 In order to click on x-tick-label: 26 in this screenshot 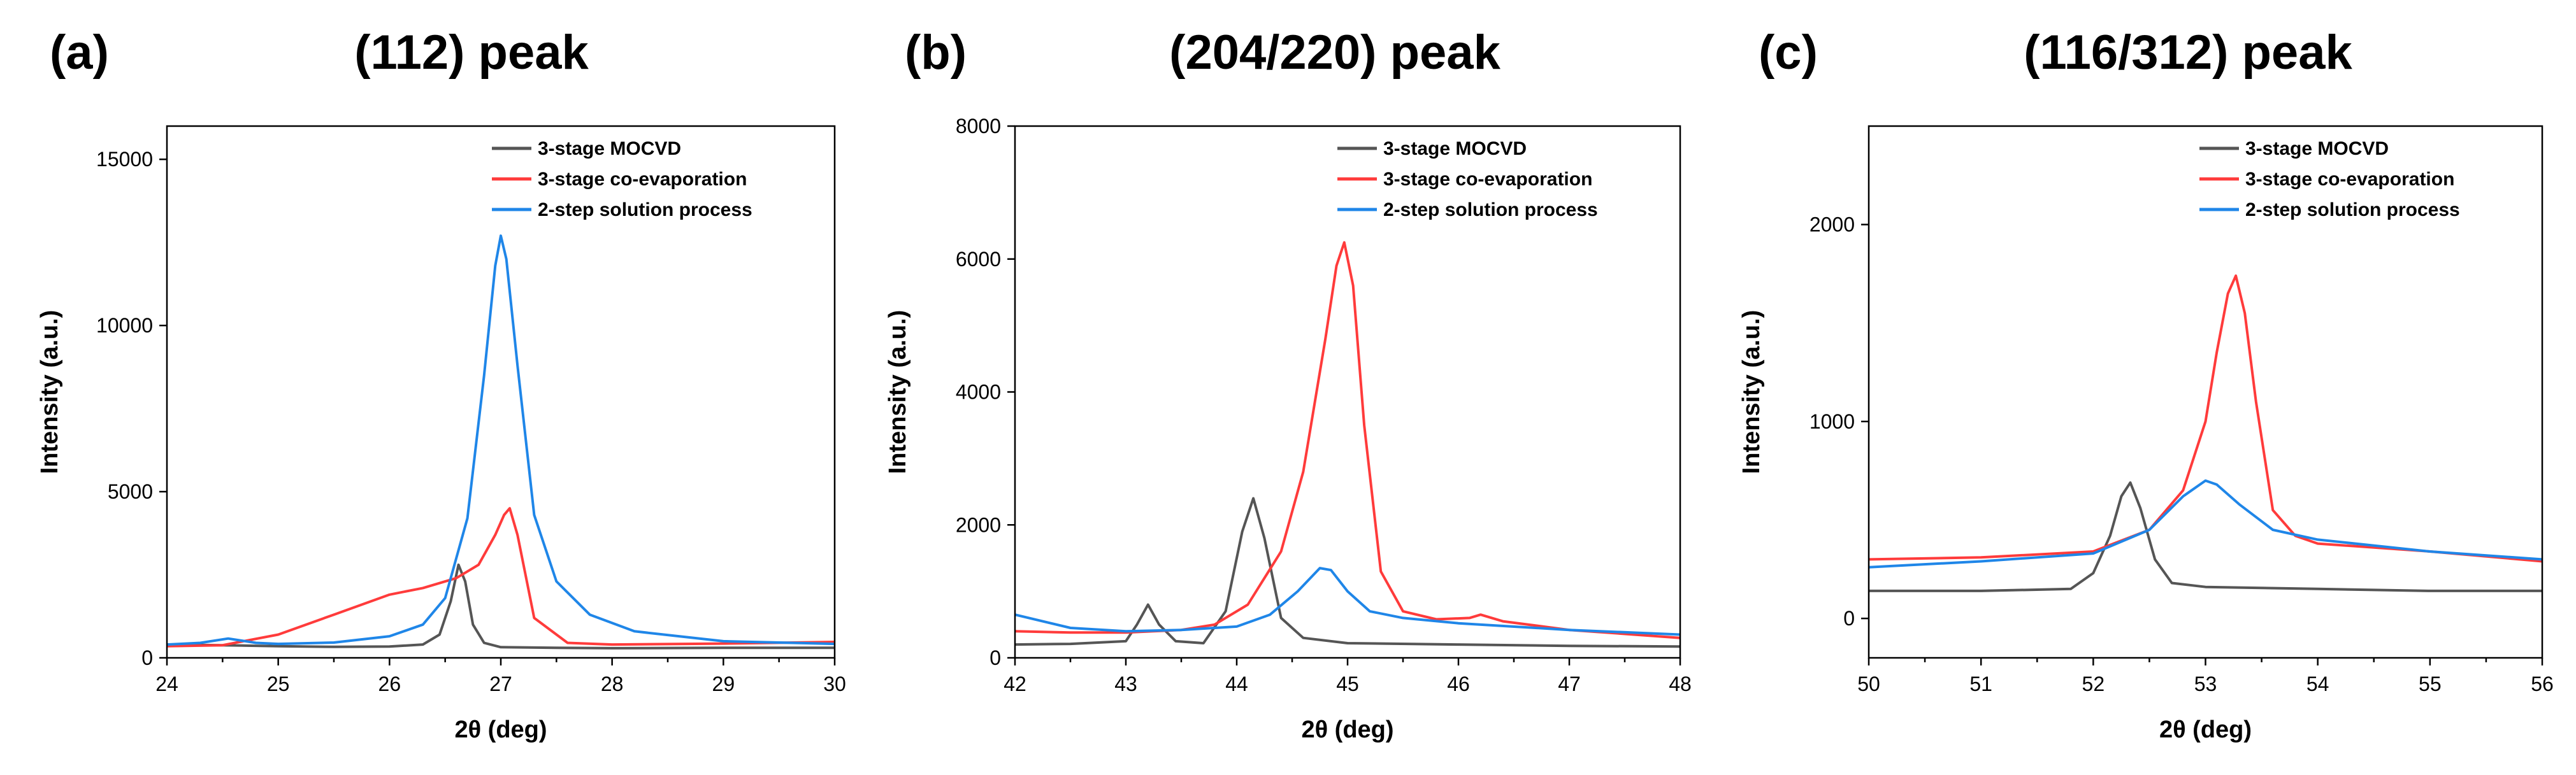, I will do `click(389, 683)`.